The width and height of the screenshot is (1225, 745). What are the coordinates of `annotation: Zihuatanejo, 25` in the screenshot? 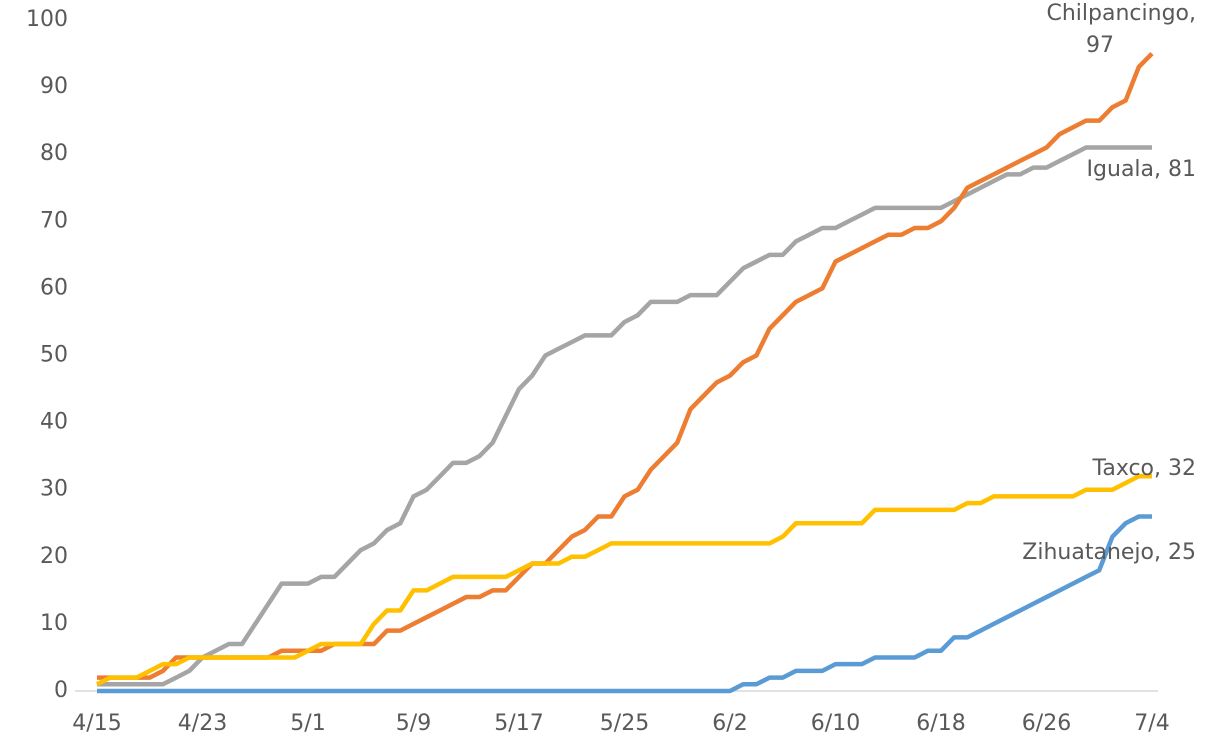 It's located at (1109, 552).